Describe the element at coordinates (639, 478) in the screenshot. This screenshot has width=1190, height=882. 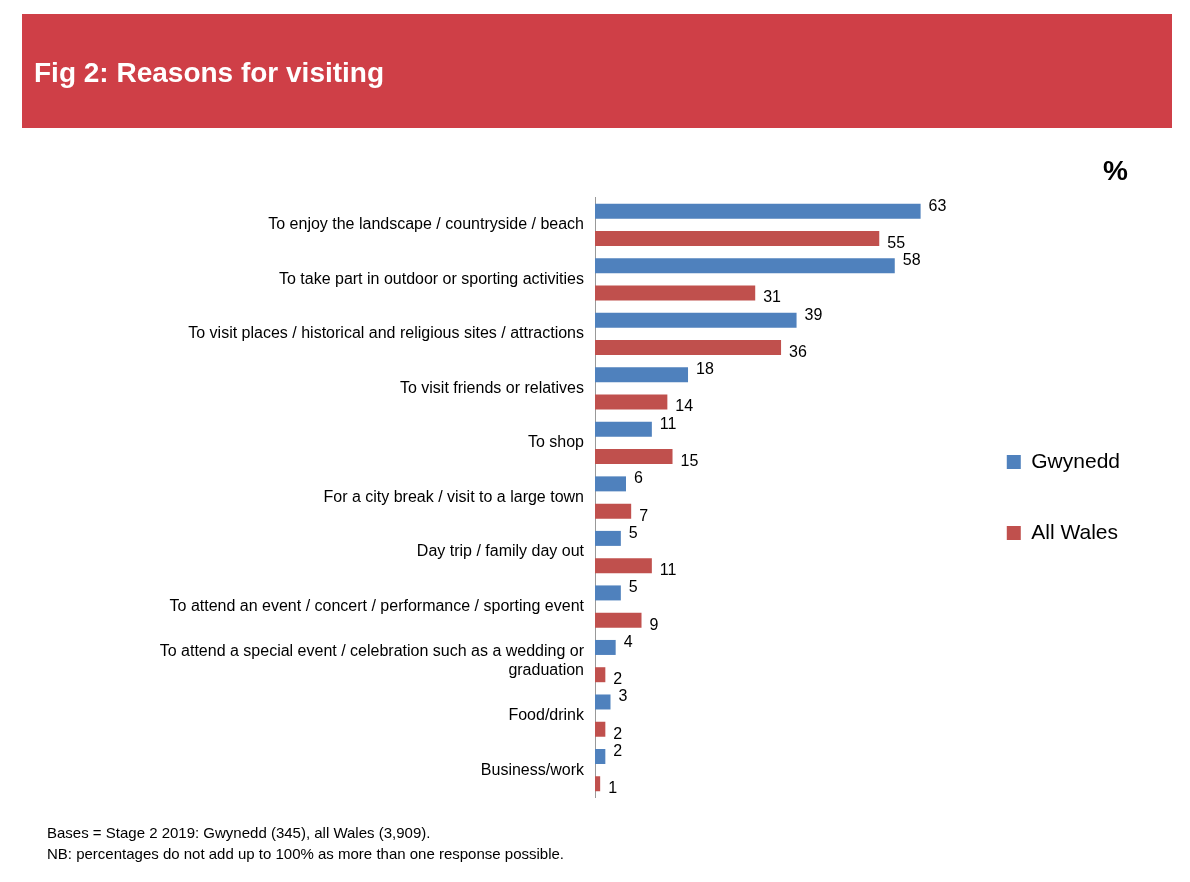
I see `data-label: 6` at that location.